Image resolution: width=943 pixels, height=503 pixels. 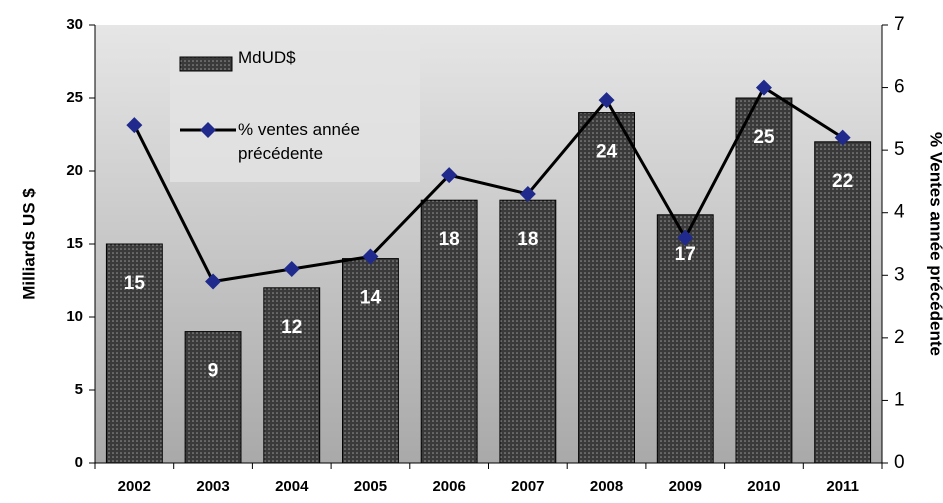 What do you see at coordinates (607, 152) in the screenshot?
I see `data-label: 24` at bounding box center [607, 152].